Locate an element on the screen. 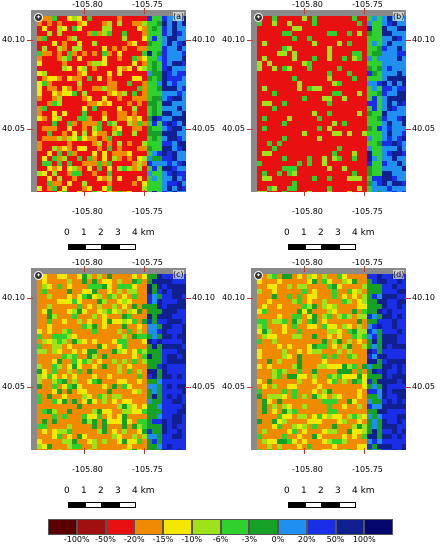 The width and height of the screenshot is (441, 550). legend-label: -20% is located at coordinates (134, 539).